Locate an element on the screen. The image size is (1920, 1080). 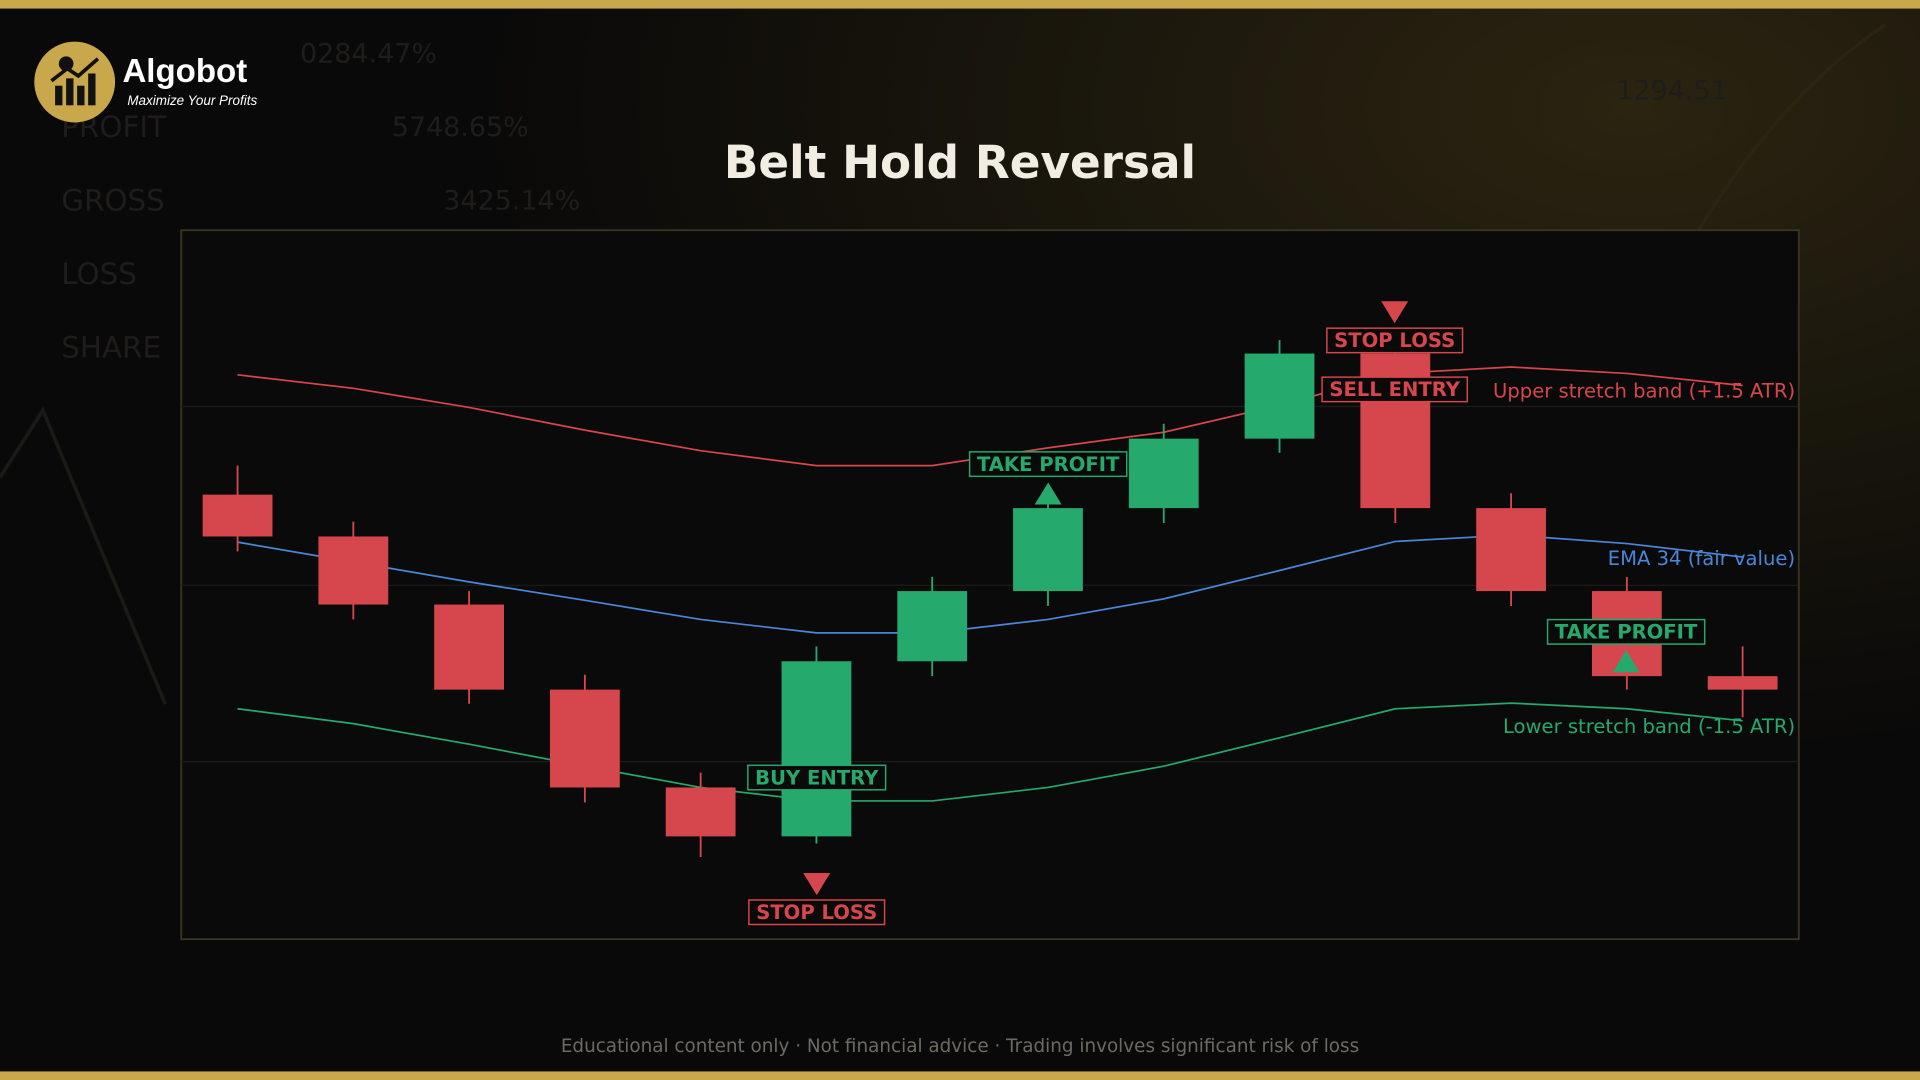
annotation-label: BUY ENTRY is located at coordinates (817, 777).